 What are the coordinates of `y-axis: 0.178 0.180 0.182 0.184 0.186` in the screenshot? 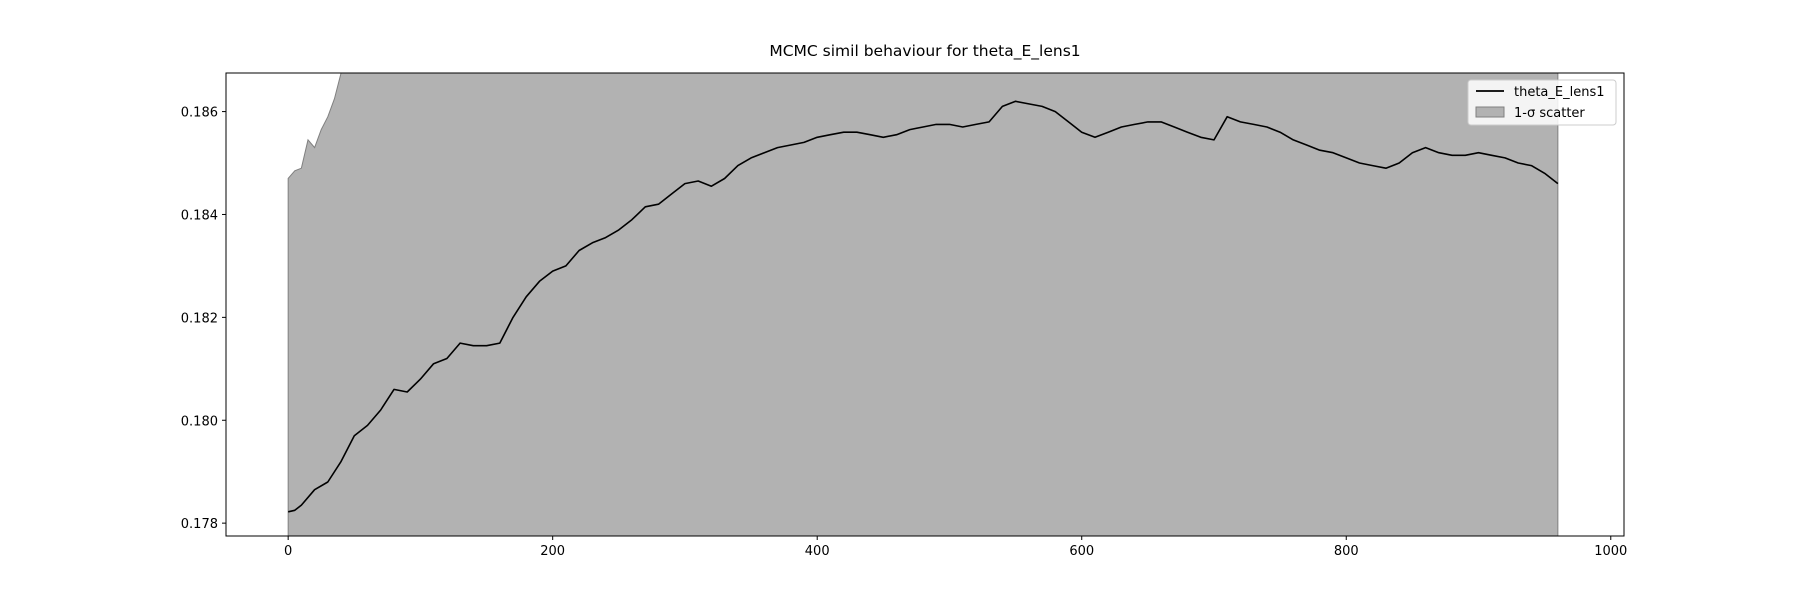 It's located at (203, 319).